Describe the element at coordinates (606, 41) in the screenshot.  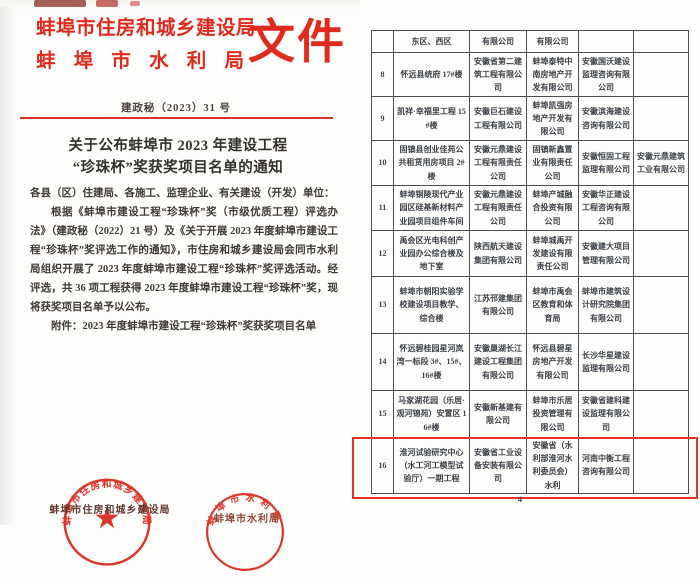
I see `cell-supervisor` at that location.